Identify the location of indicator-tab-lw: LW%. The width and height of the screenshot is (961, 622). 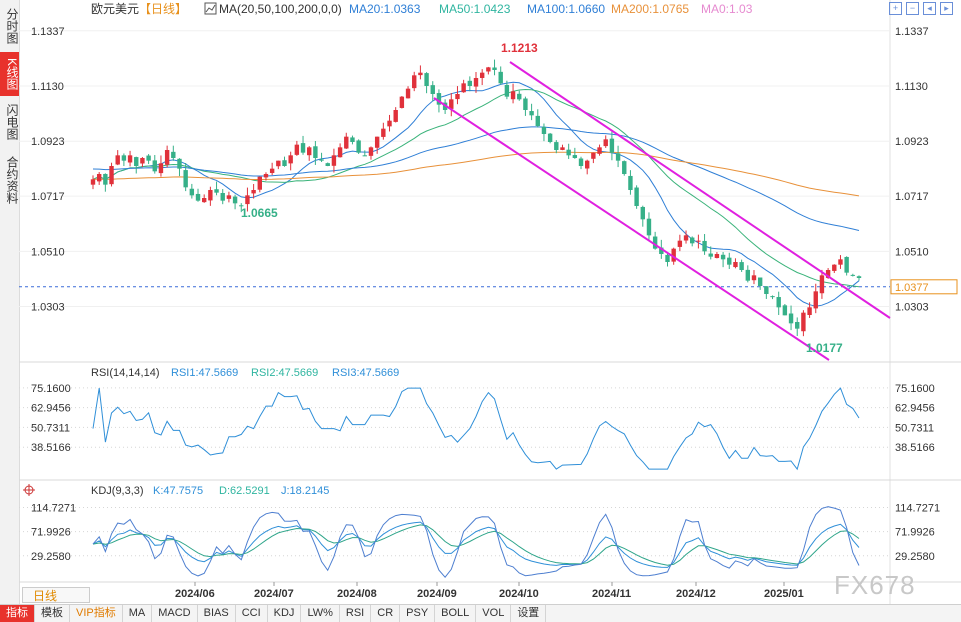
(320, 613).